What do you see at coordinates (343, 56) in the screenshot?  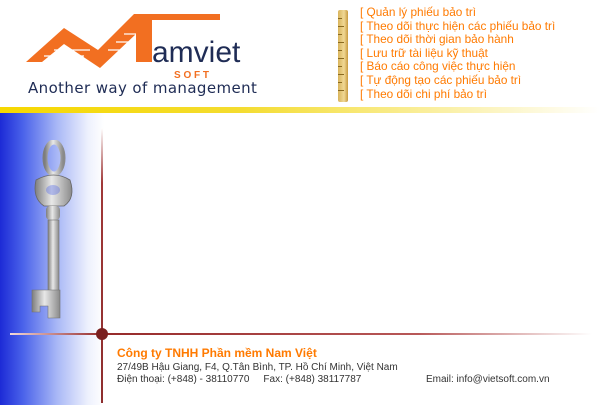 I see `ruler-icon` at bounding box center [343, 56].